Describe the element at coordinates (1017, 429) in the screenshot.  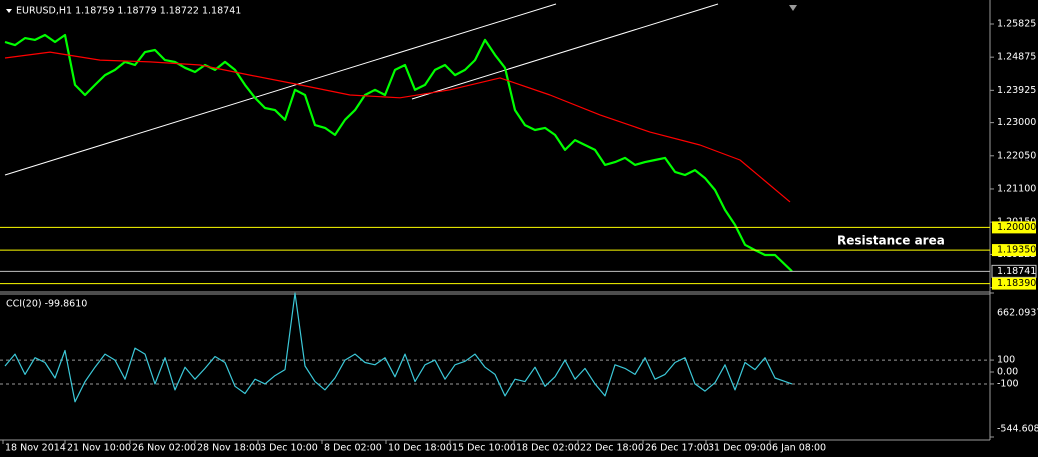
I see `y-tick-label: -544.6083` at that location.